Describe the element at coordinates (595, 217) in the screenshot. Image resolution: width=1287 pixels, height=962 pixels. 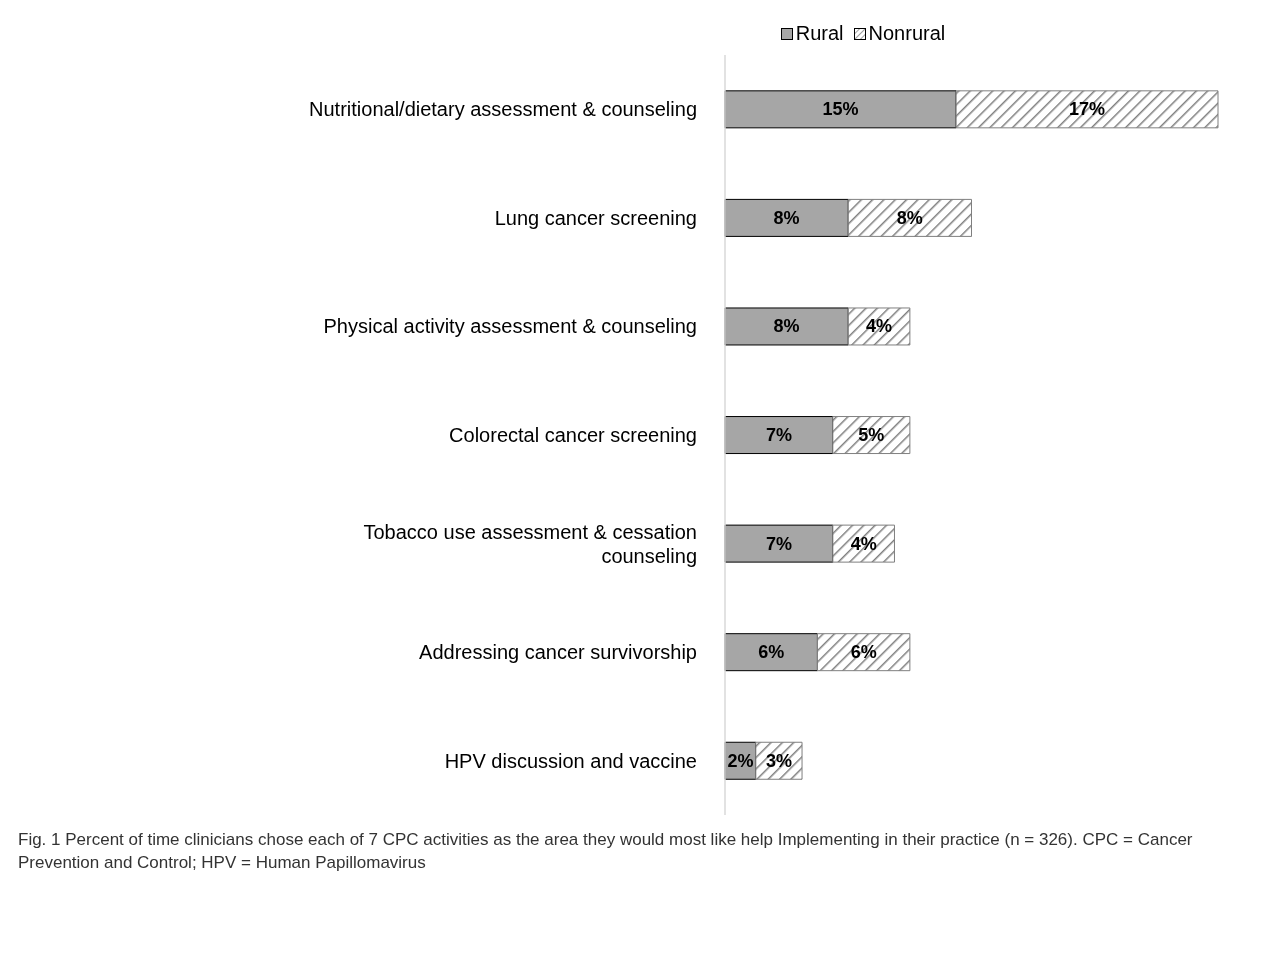
I see `y-tick-label: Lung cancer screening` at that location.